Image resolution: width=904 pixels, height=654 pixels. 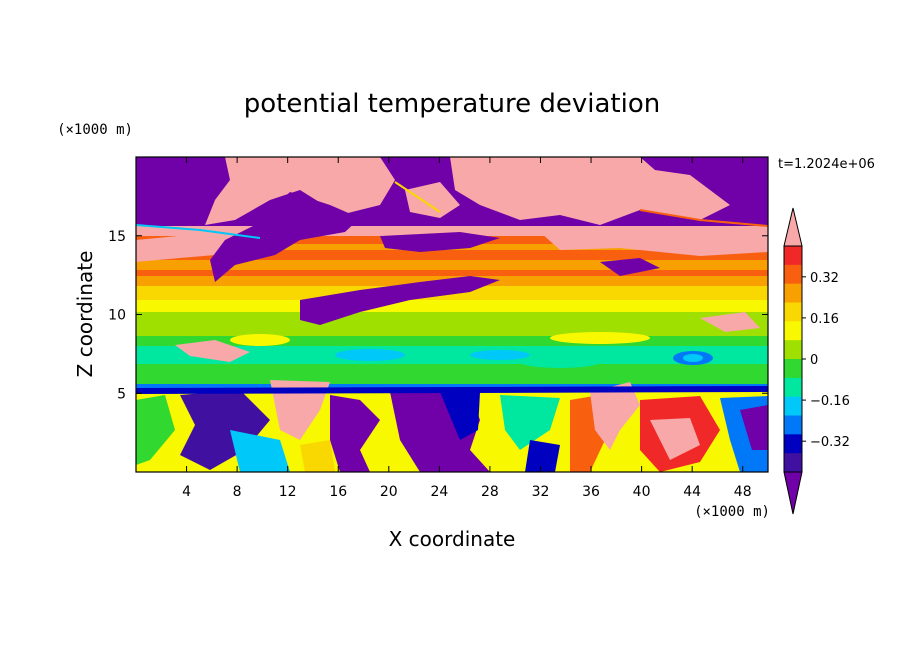 I want to click on x-axis-title: X coordinate, so click(x=452, y=539).